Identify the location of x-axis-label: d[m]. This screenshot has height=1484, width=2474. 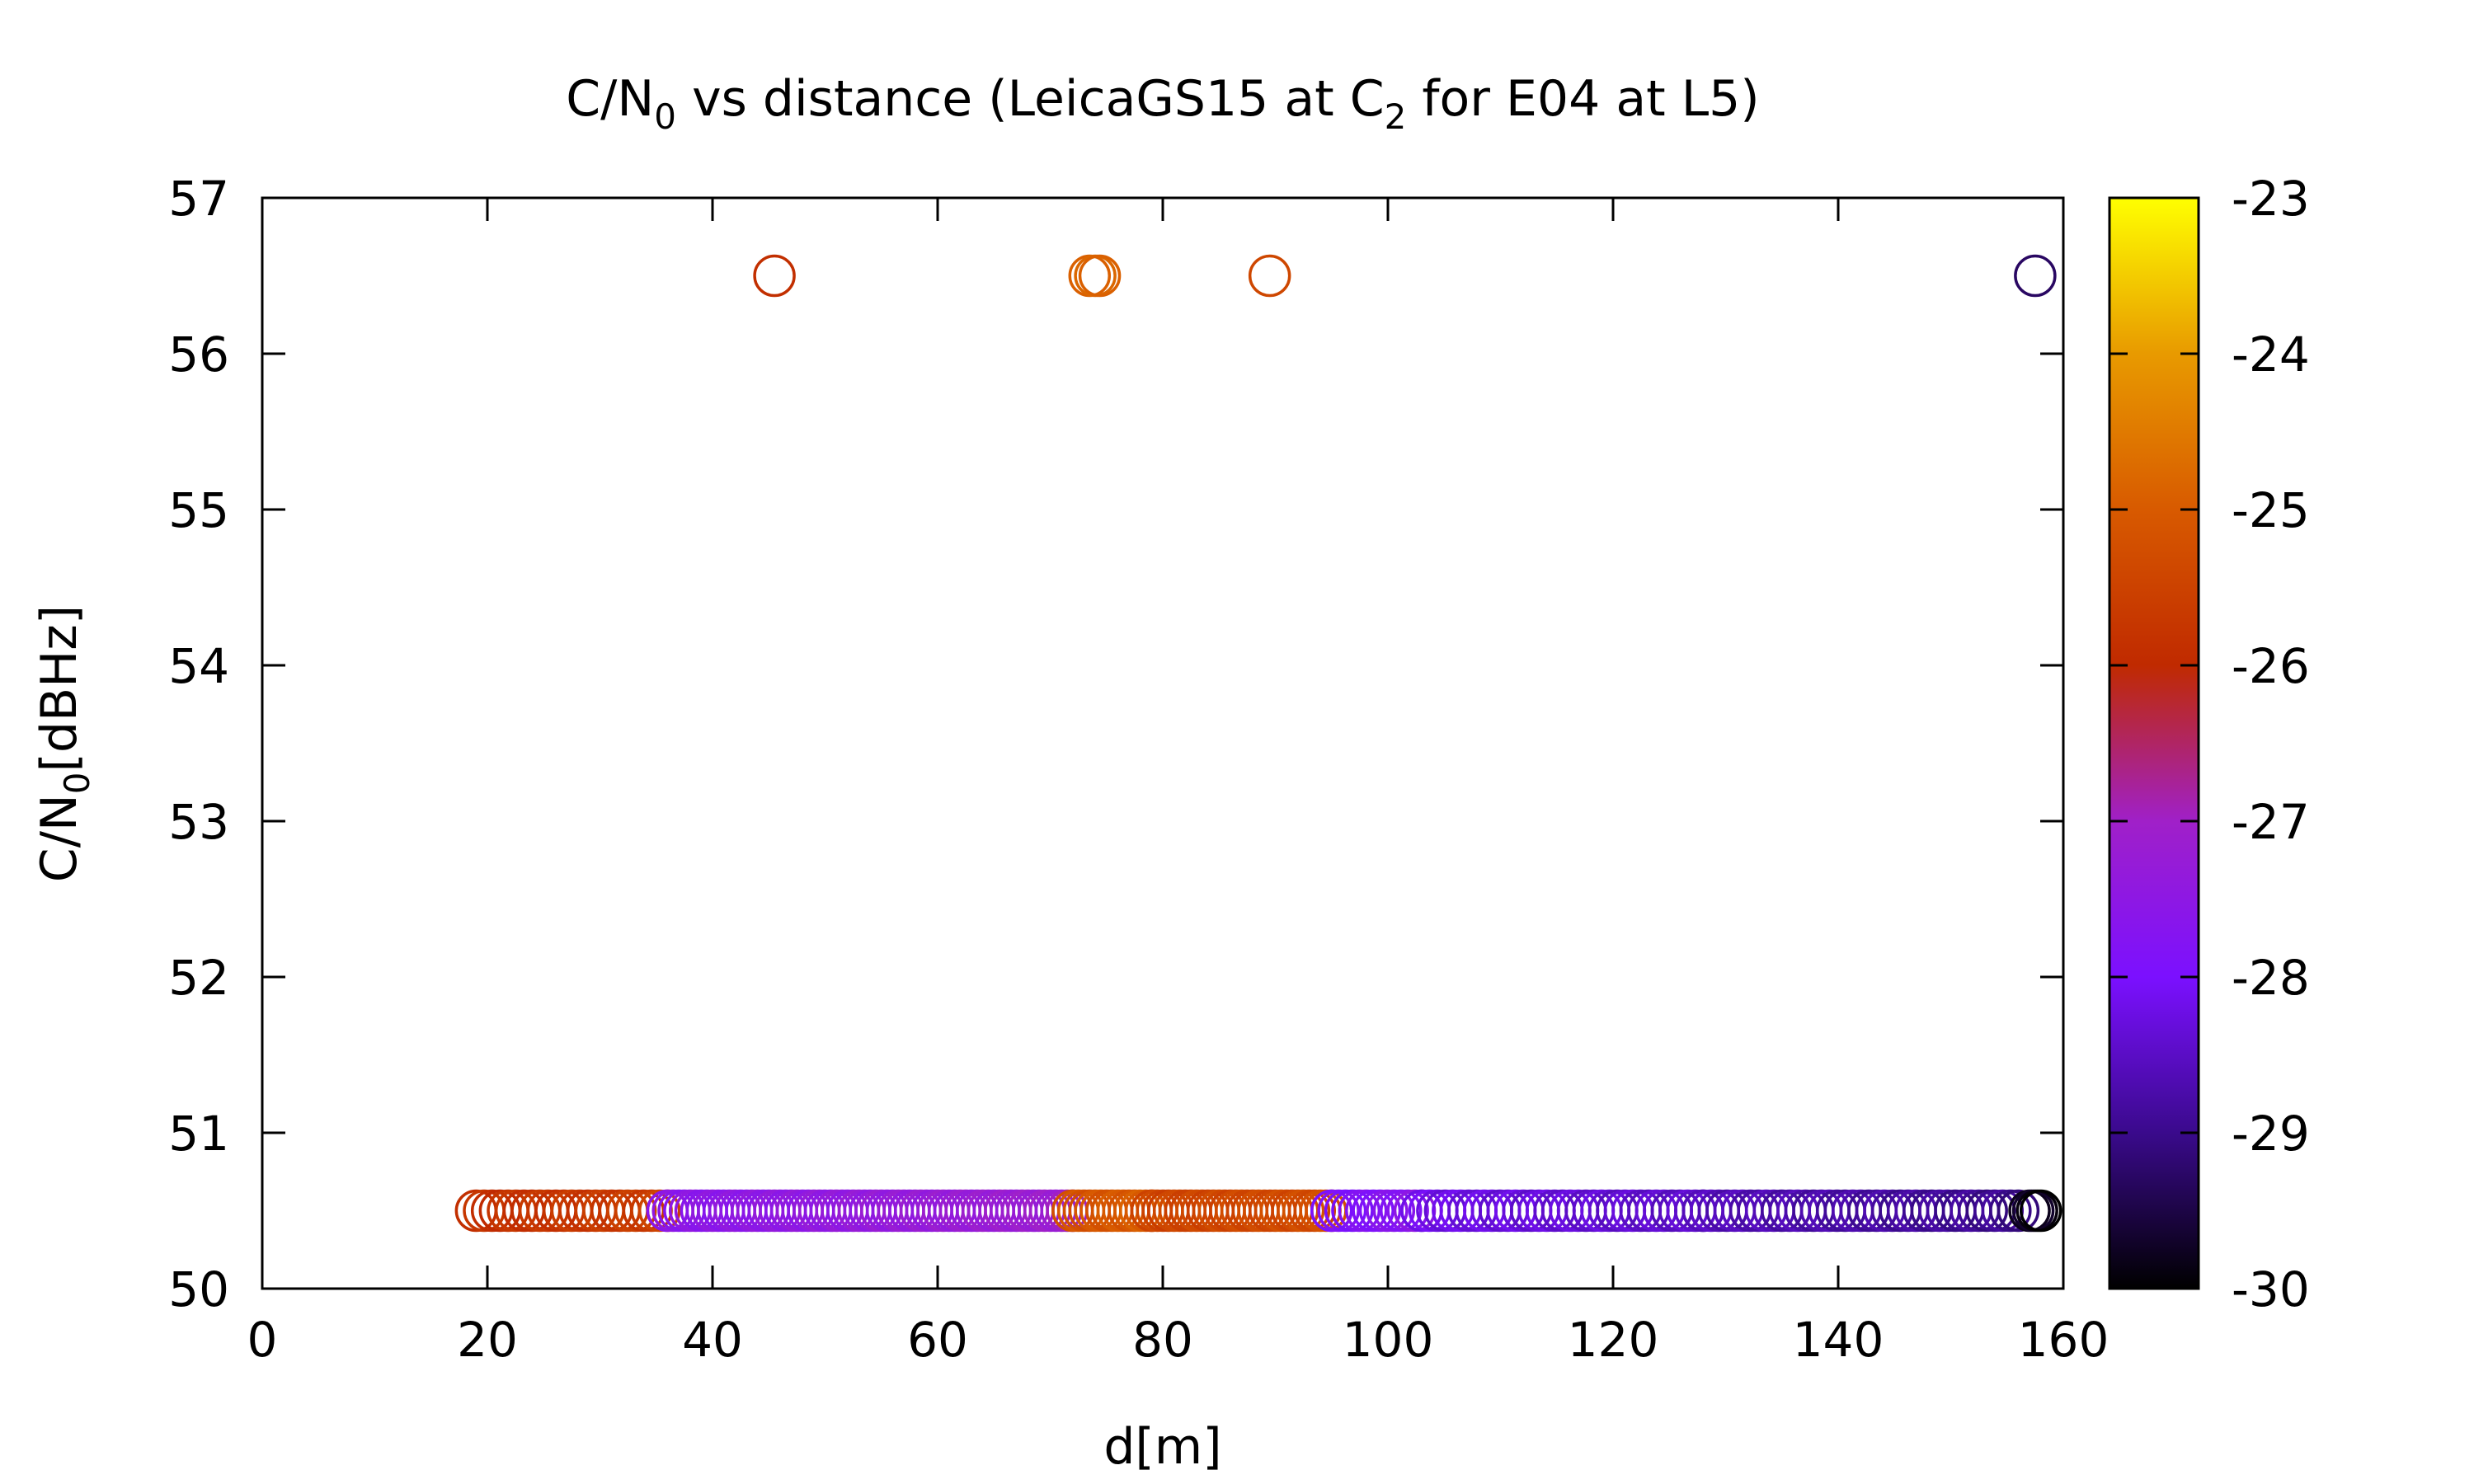
(1162, 1447).